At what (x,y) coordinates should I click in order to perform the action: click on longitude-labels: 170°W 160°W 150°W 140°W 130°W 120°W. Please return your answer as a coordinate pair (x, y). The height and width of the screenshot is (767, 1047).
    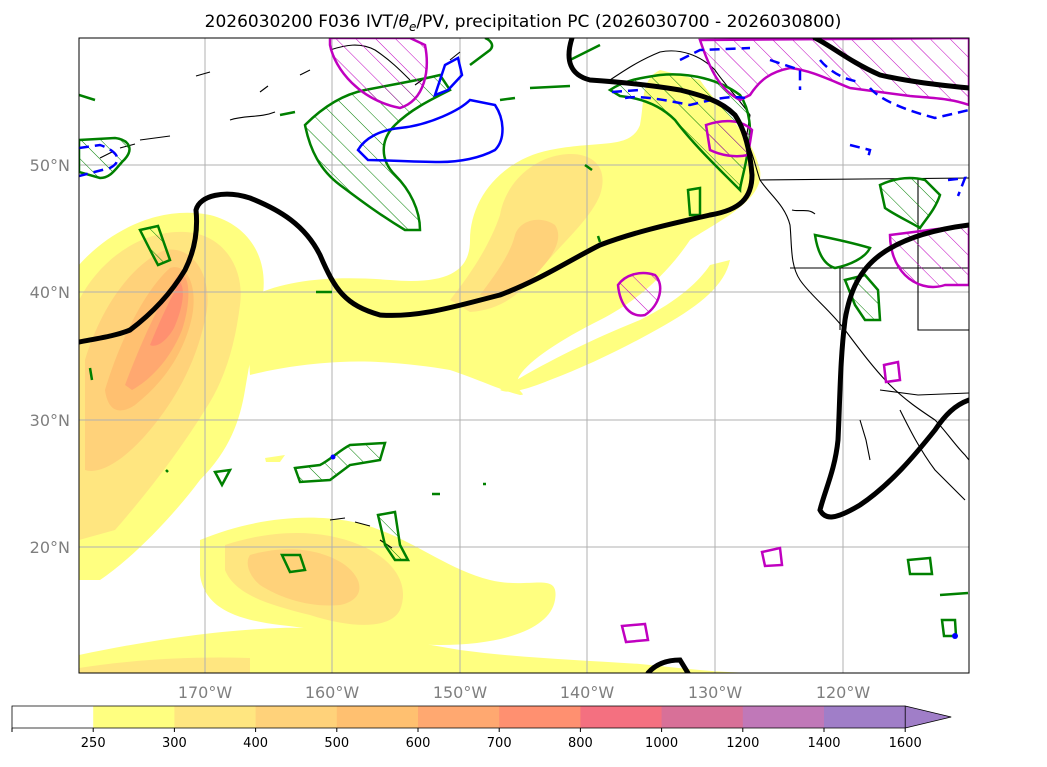
    Looking at the image, I should click on (524, 692).